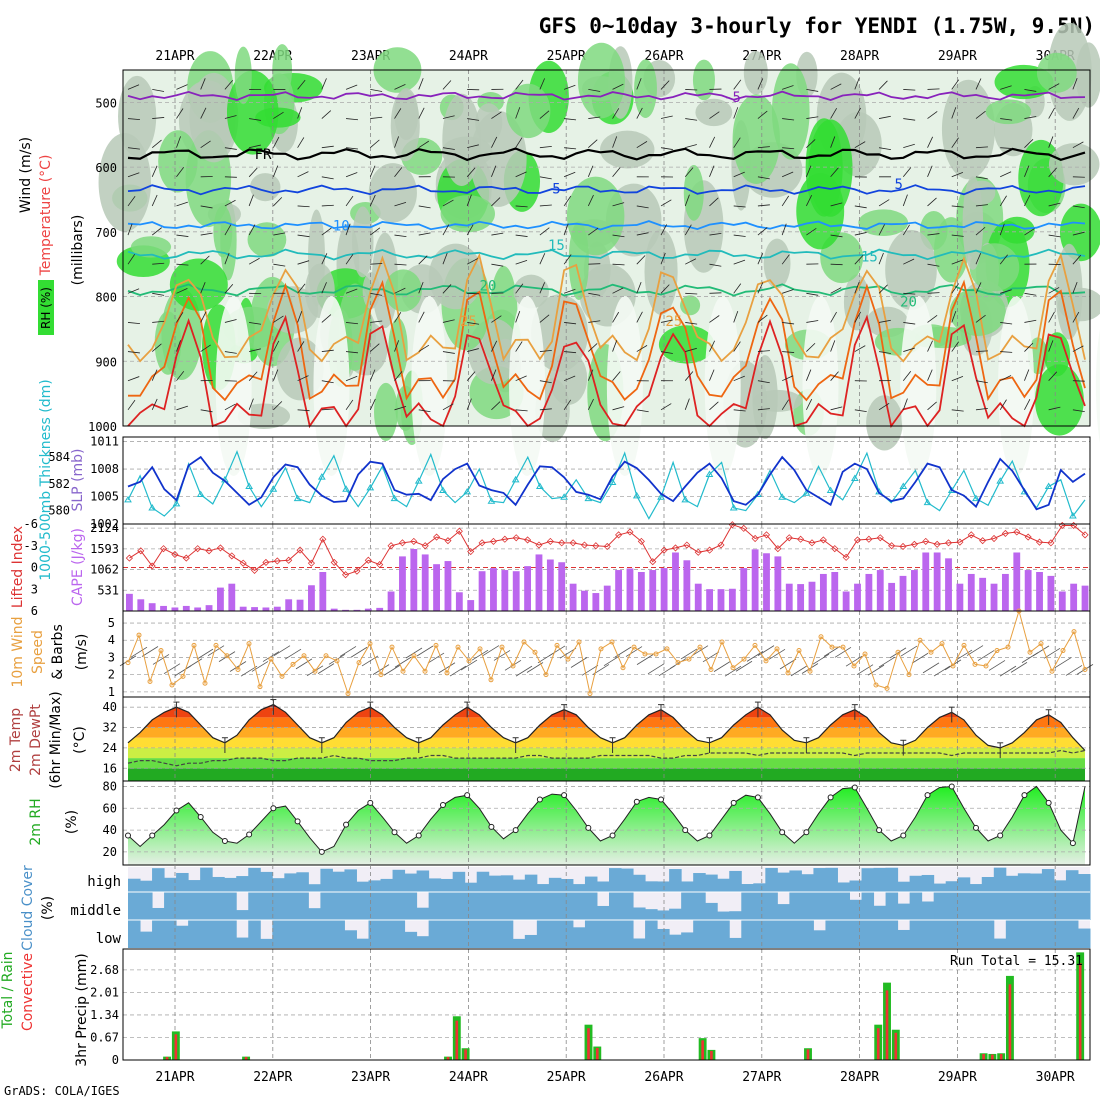 Image resolution: width=1100 pixels, height=1104 pixels. I want to click on isotherm-label: 15, so click(556, 246).